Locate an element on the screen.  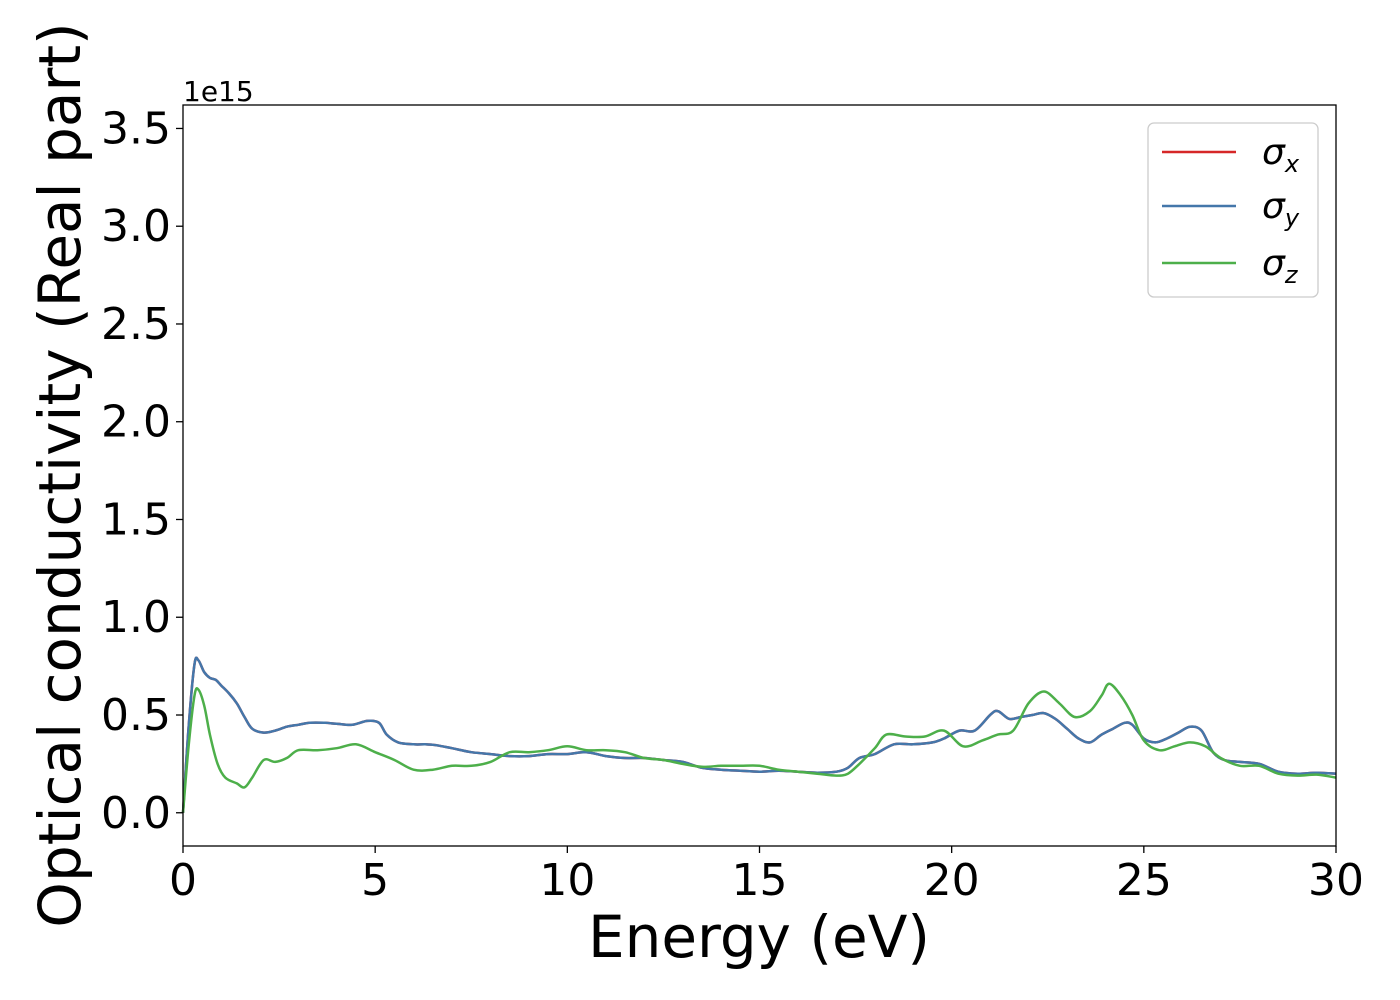
y-tick-label: 1.0 is located at coordinates (136, 617).